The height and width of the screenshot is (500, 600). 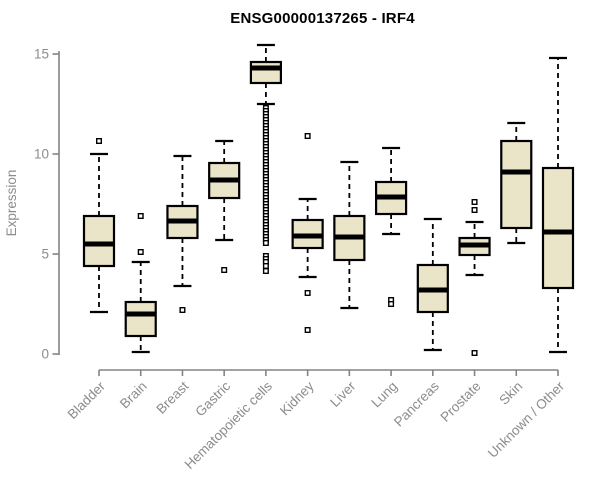 I want to click on y-axis-title: Expression, so click(x=11, y=203).